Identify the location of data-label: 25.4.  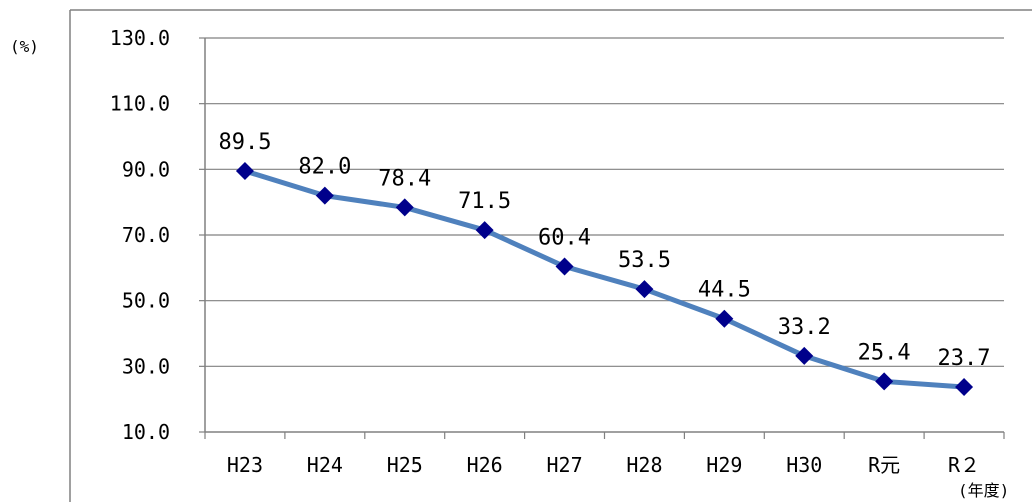
(884, 352).